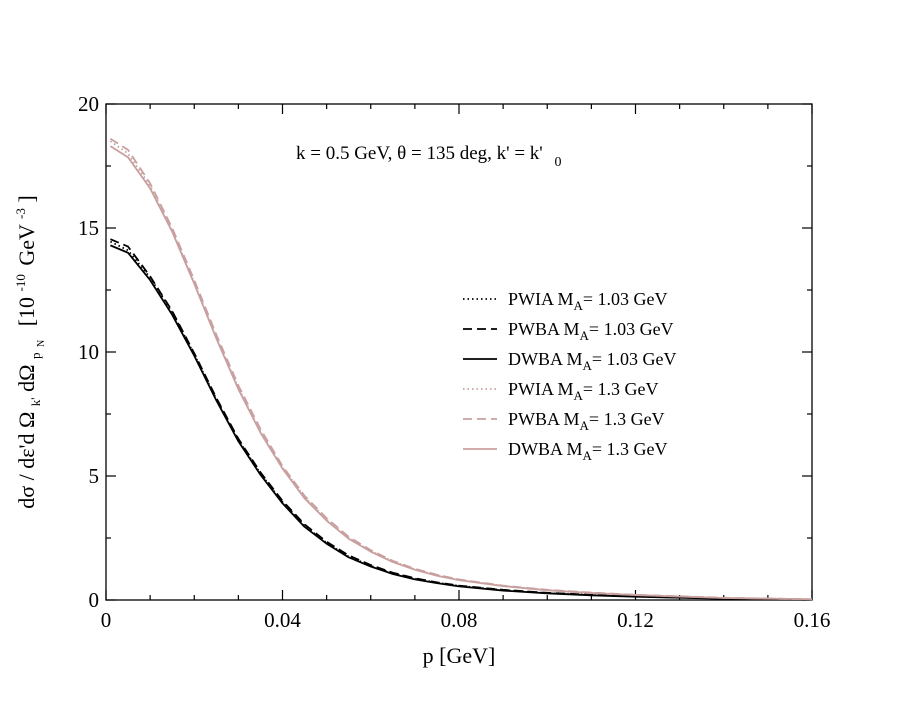  What do you see at coordinates (459, 655) in the screenshot?
I see `x-axis-title: p [GeV]` at bounding box center [459, 655].